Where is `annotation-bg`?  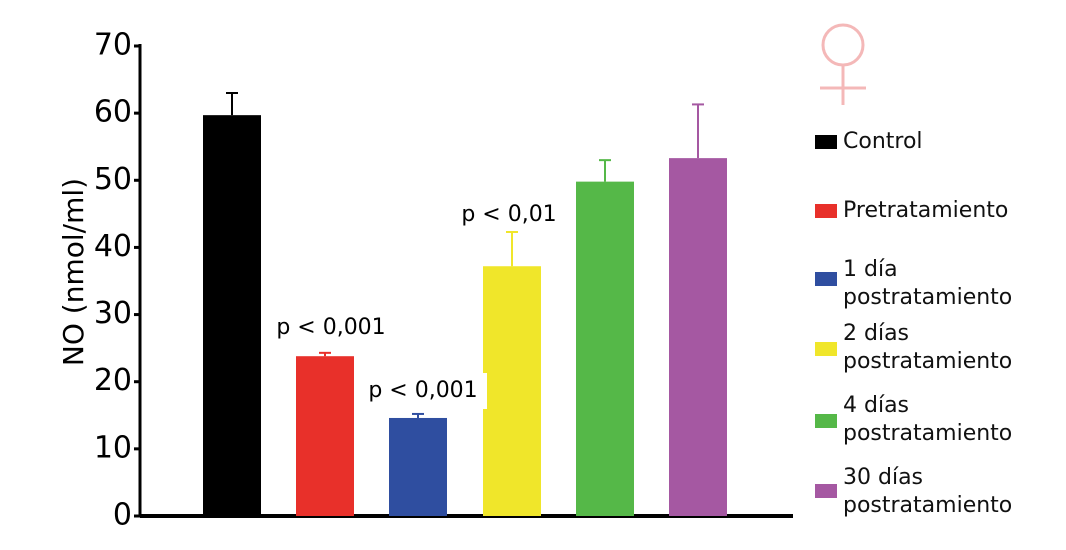
annotation-bg is located at coordinates (423, 391).